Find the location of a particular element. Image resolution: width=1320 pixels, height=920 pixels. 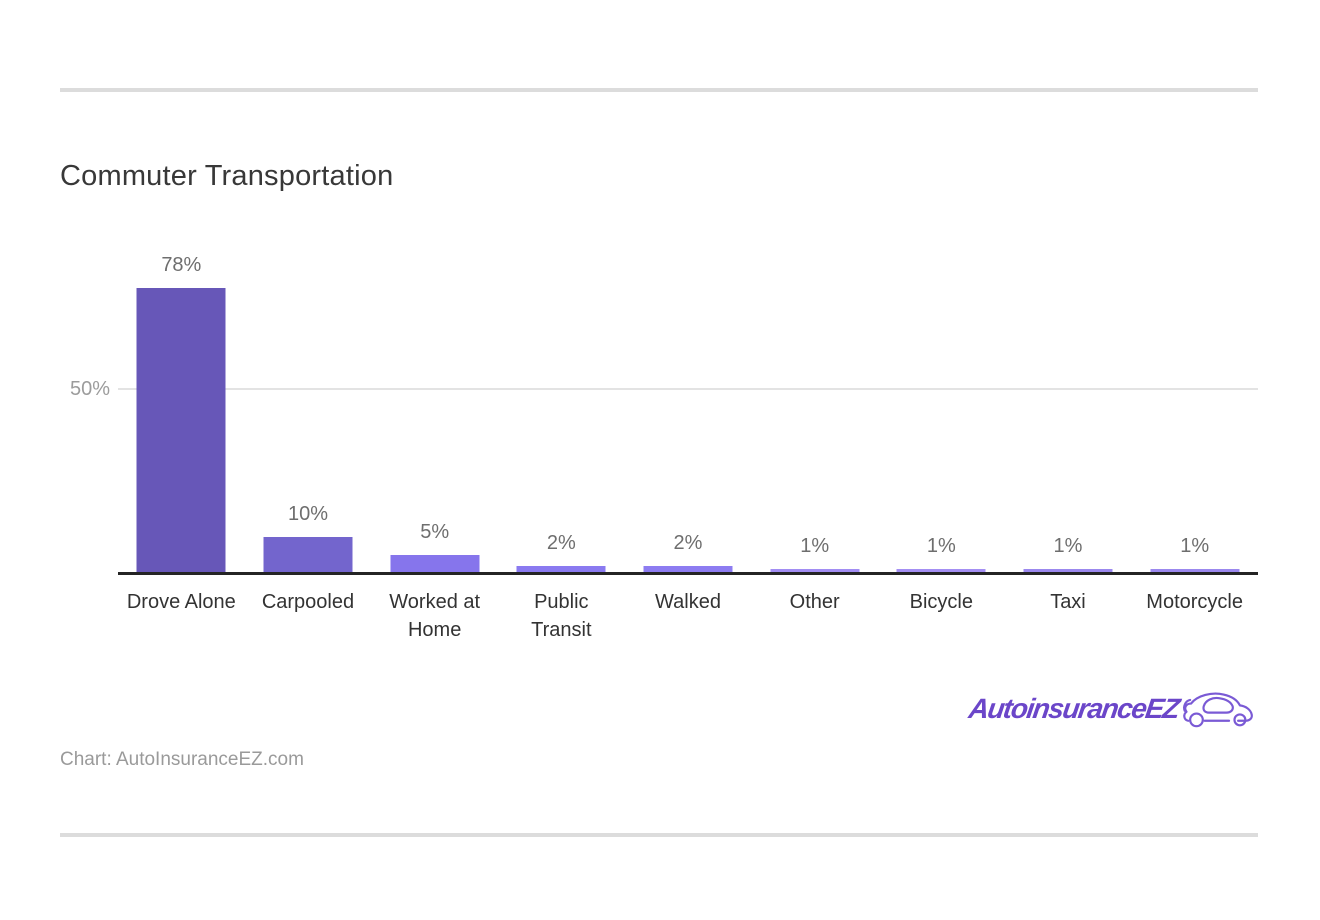

category-label-worked-at-home: Worked at Home is located at coordinates (435, 616).